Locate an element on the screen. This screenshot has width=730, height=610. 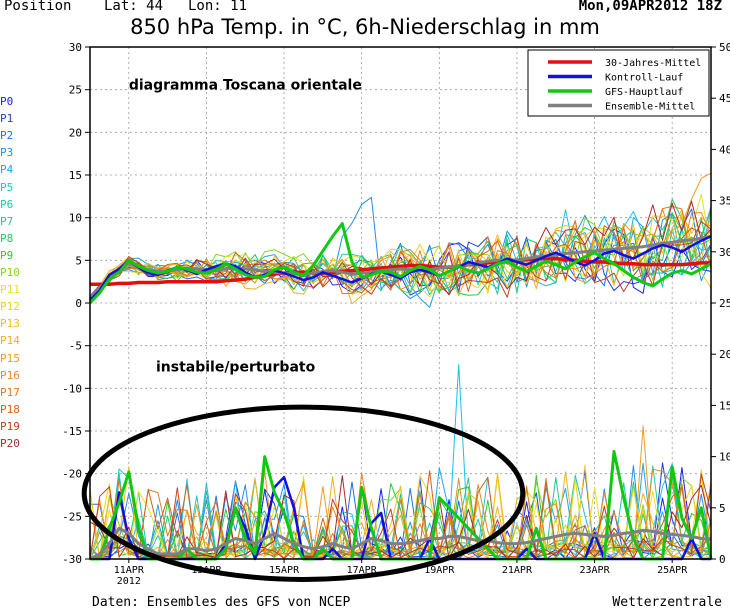
y-right-tick-label: 10 is located at coordinates (724, 457).